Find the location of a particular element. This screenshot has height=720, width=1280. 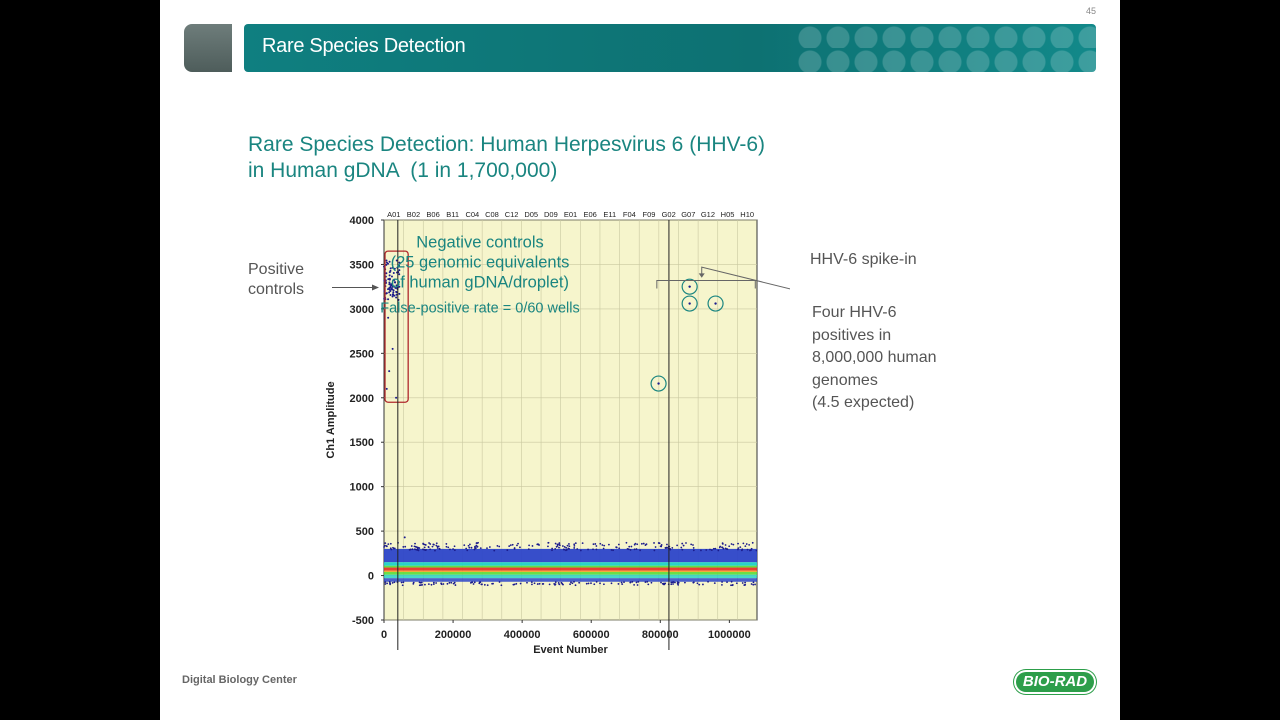

negative-band is located at coordinates (570, 564).